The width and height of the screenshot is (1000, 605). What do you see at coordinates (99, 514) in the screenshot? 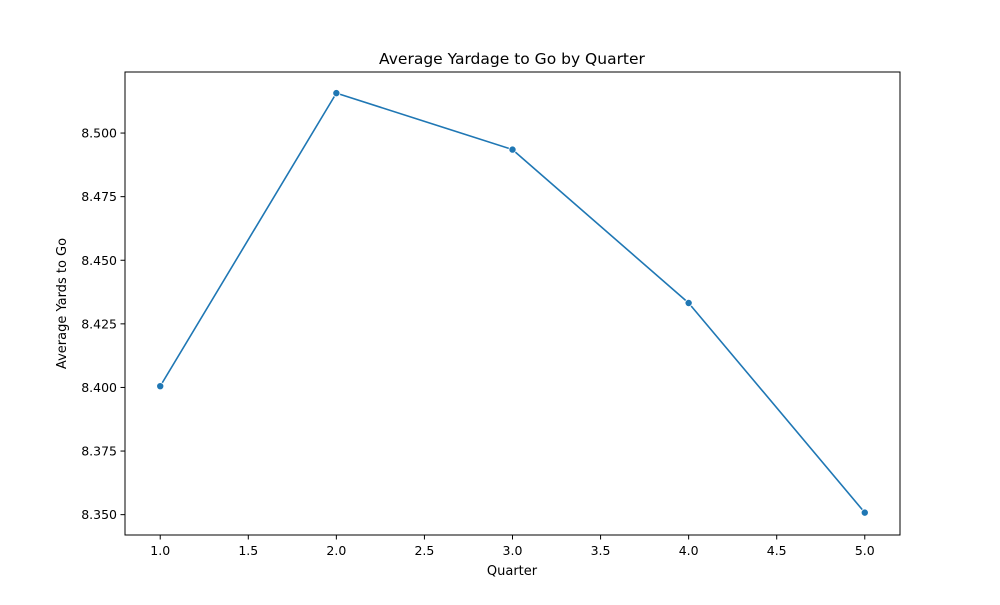
I see `y-tick-label: 8.350` at bounding box center [99, 514].